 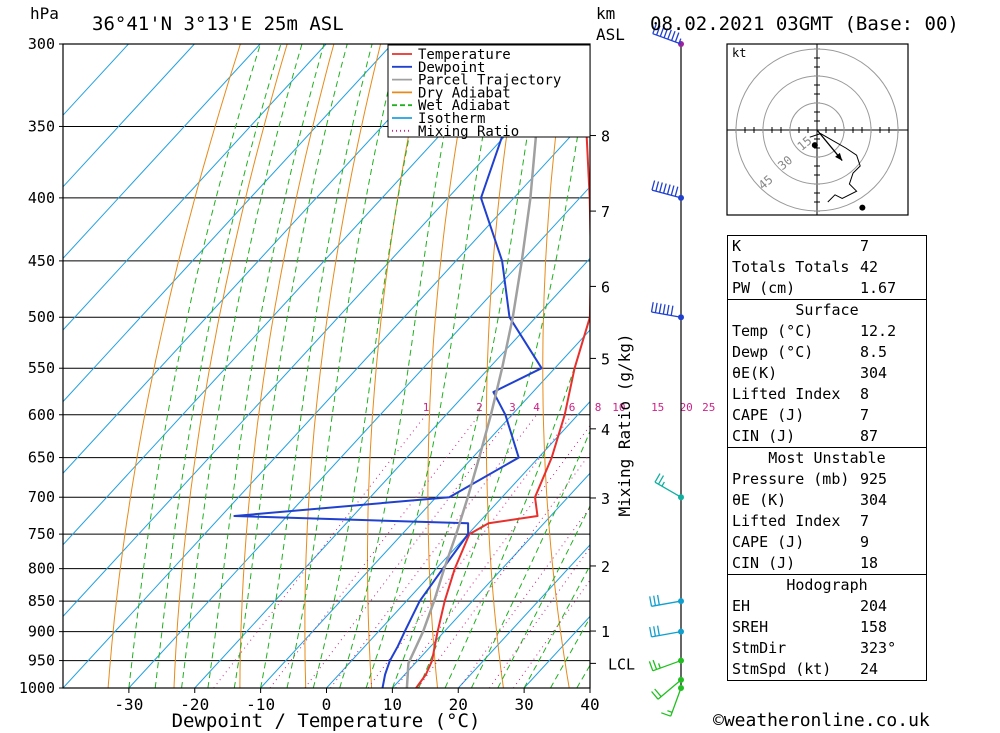 I want to click on index-row: CIN (J) 18, so click(x=827, y=564).